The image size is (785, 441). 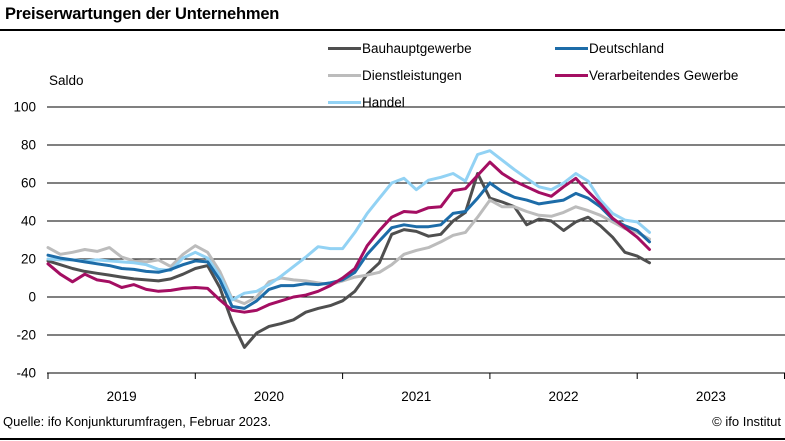 What do you see at coordinates (28, 259) in the screenshot?
I see `y-tick-label: 20` at bounding box center [28, 259].